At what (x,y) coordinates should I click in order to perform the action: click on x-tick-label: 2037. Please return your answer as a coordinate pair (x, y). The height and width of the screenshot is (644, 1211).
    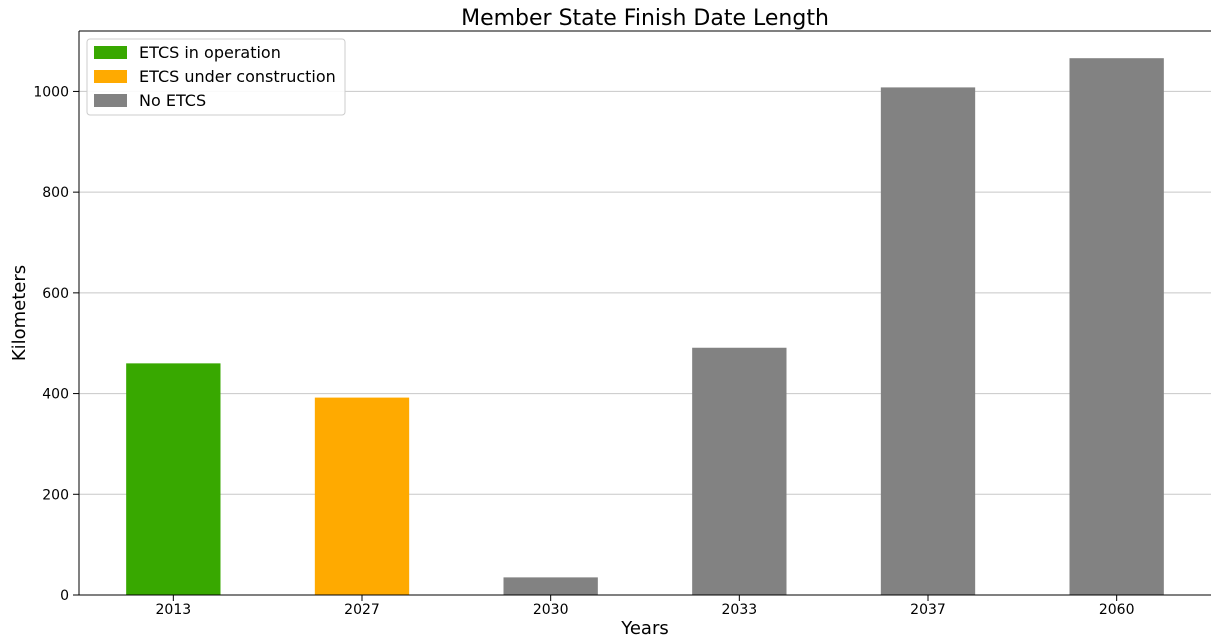
    Looking at the image, I should click on (928, 610).